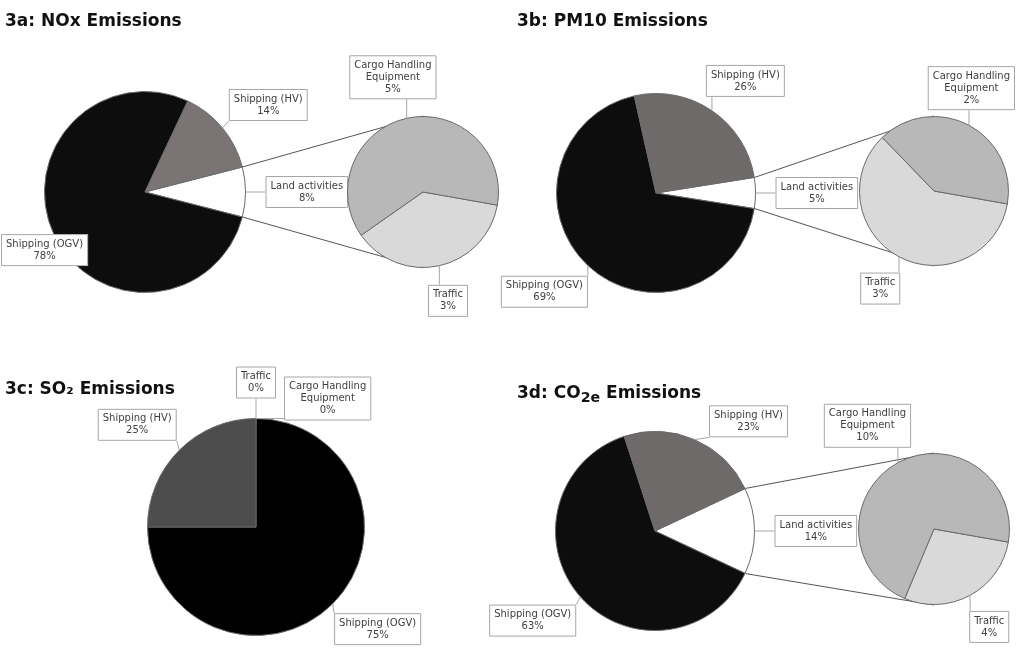  Describe the element at coordinates (989, 632) in the screenshot. I see `data-label: 4%` at that location.